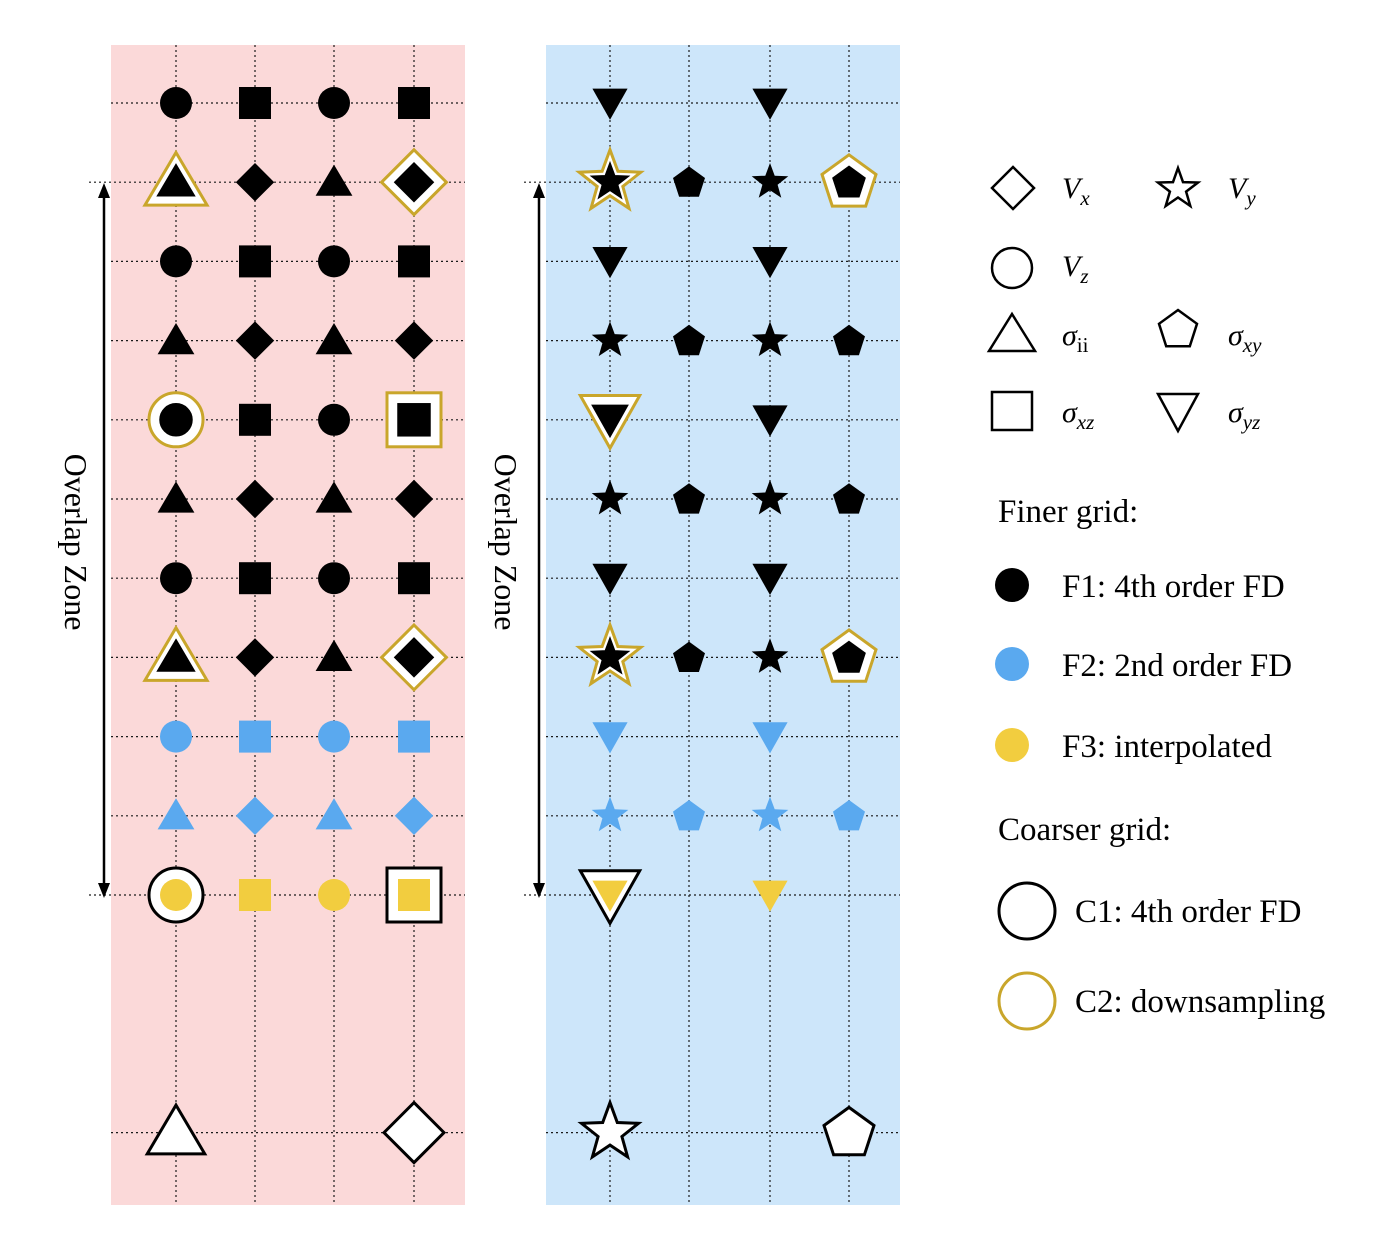  I want to click on star-outline, so click(610, 1129).